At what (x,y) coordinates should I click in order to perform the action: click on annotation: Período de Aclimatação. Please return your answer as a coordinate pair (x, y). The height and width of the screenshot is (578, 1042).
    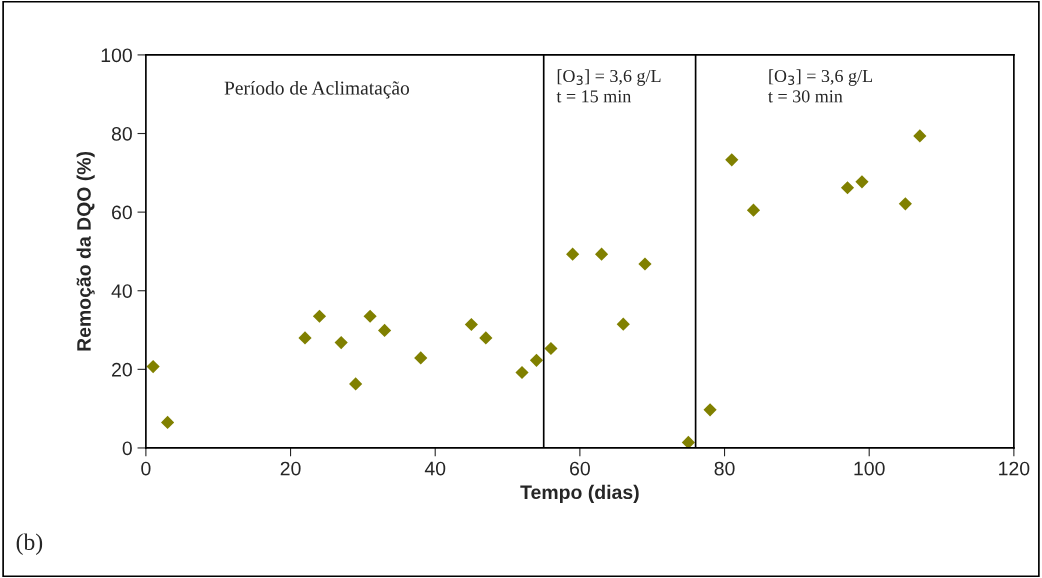
    Looking at the image, I should click on (317, 89).